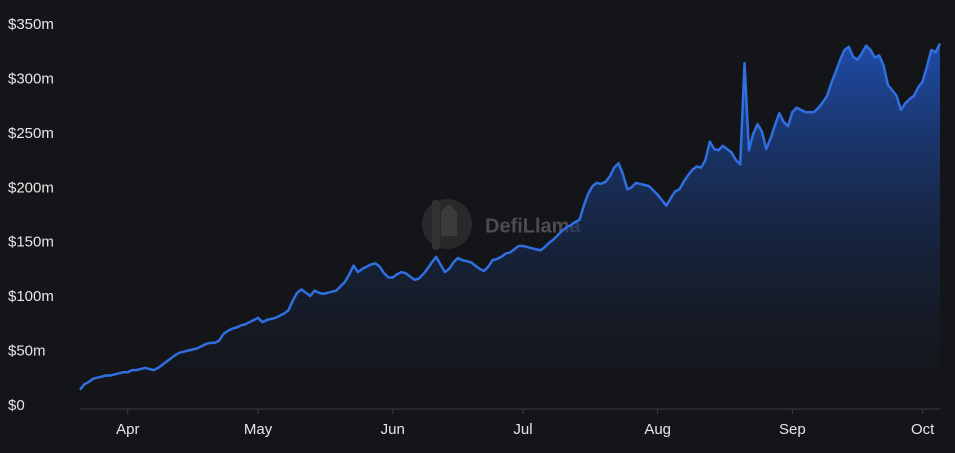 The width and height of the screenshot is (955, 453). Describe the element at coordinates (31, 24) in the screenshot. I see `y-tick-label: $350m` at that location.